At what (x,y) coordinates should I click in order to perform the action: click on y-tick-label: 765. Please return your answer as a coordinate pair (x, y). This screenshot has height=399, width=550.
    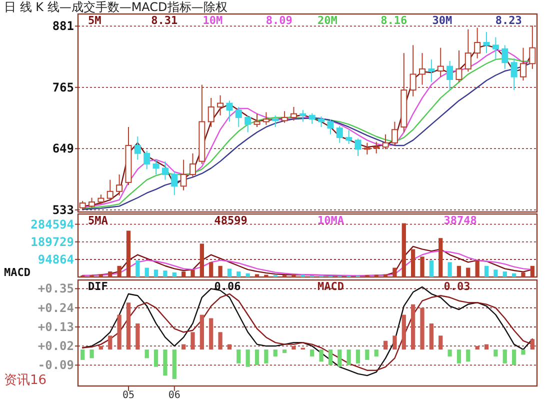
    Looking at the image, I should click on (63, 87).